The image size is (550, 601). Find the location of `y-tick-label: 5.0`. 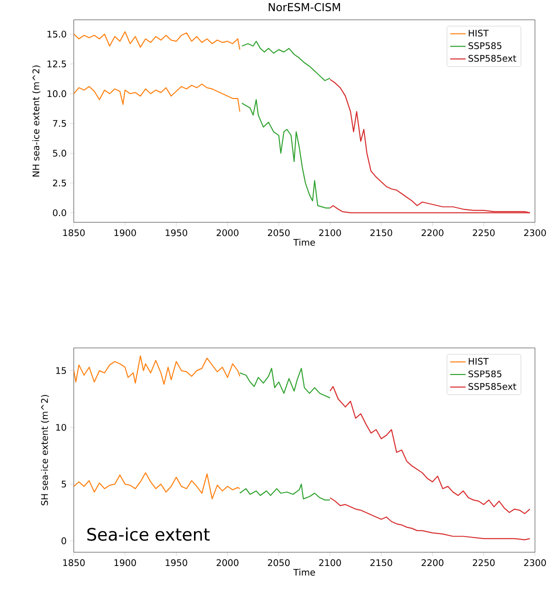

y-tick-label: 5.0 is located at coordinates (59, 153).